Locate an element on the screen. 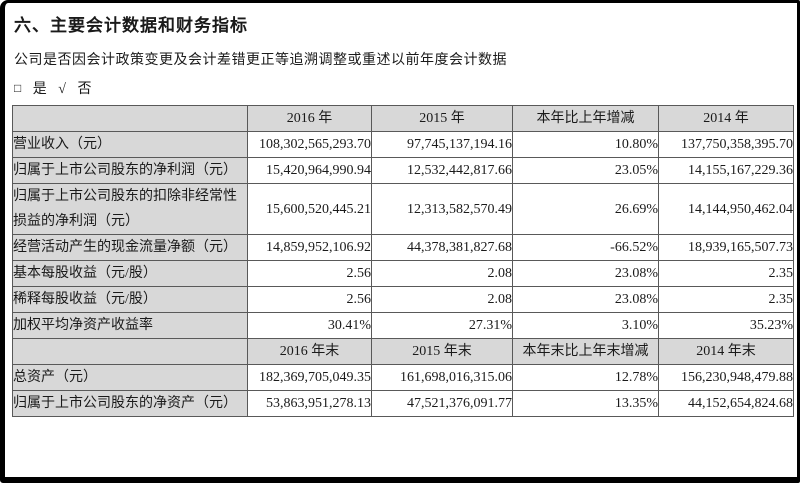 This screenshot has height=483, width=800. value-cell: 97,745,137,194.16 is located at coordinates (442, 144).